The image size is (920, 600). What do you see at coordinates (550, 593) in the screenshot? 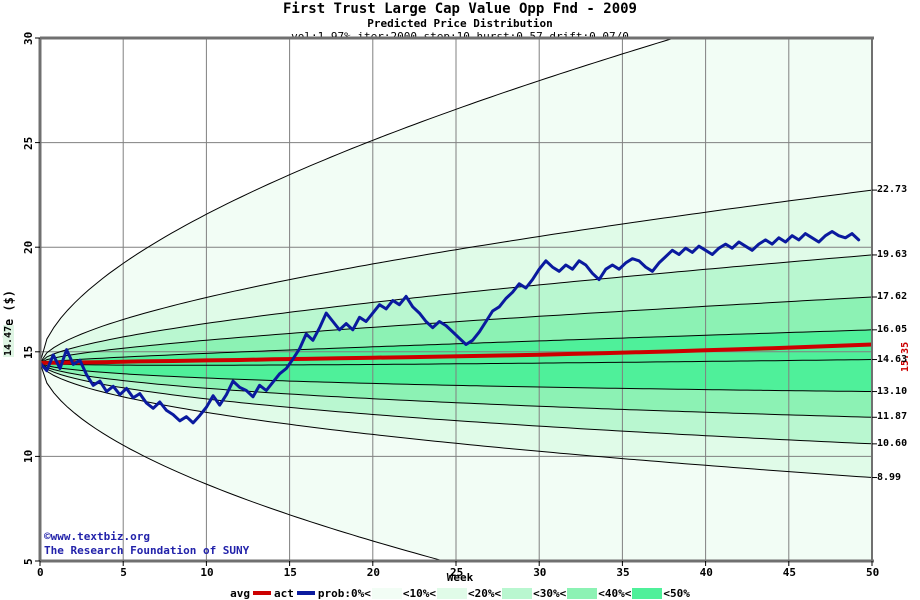
I see `legend-band-label-2: <30%<` at bounding box center [550, 593].